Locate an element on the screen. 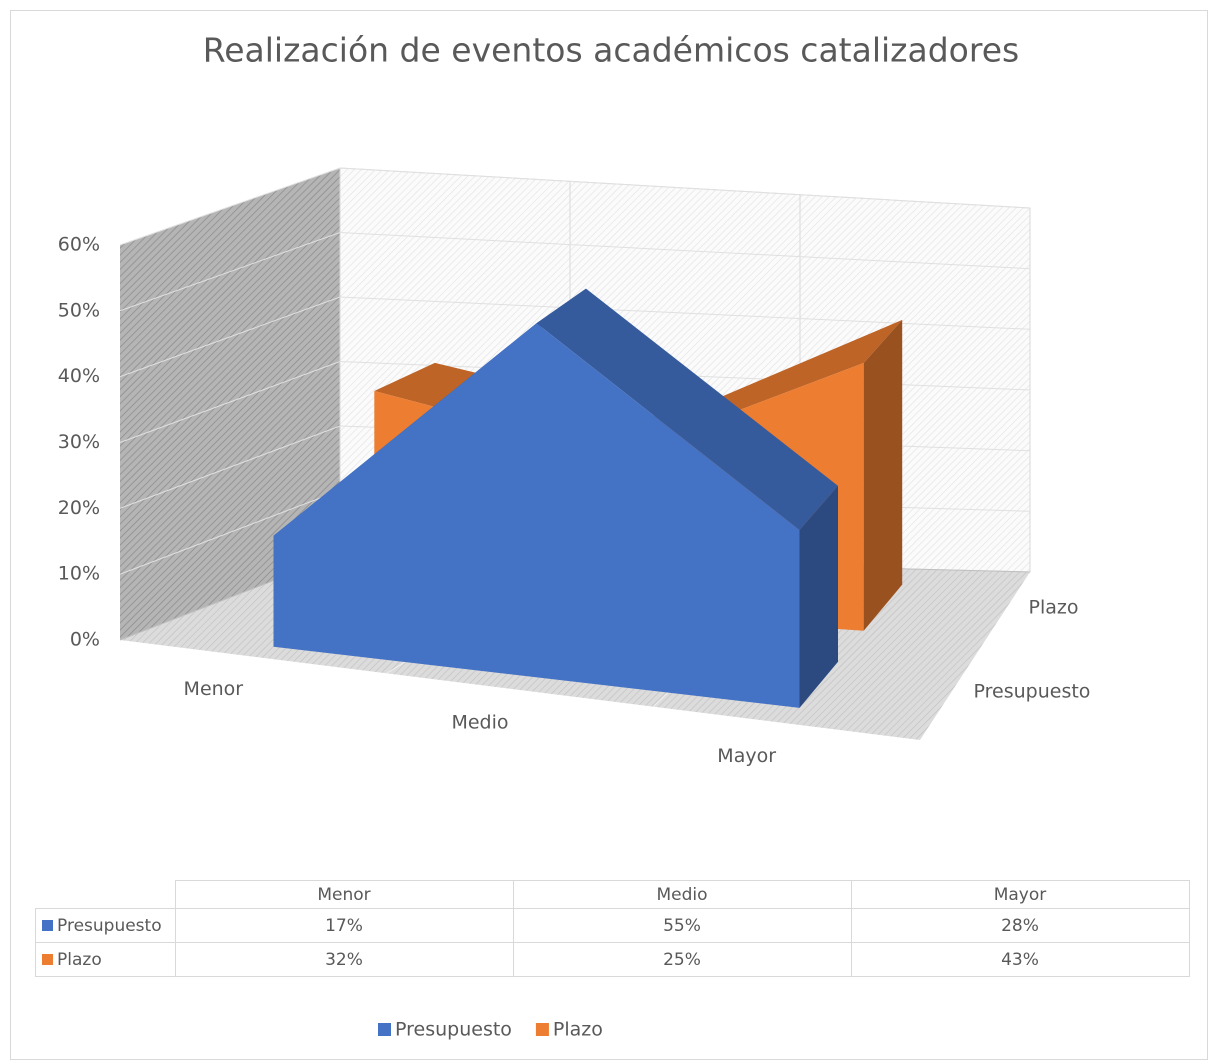  table-cell: 43% is located at coordinates (1020, 959).